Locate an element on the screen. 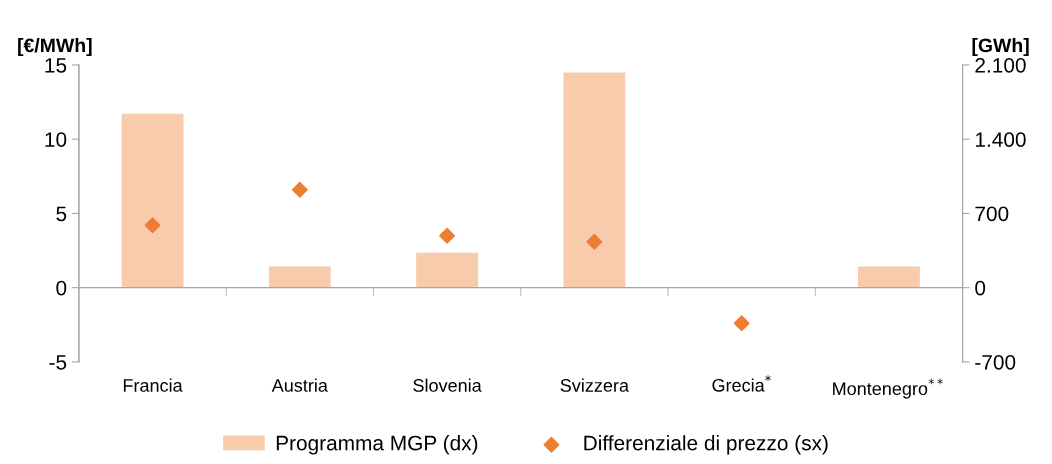  y-tick-label: 0 is located at coordinates (61, 288).